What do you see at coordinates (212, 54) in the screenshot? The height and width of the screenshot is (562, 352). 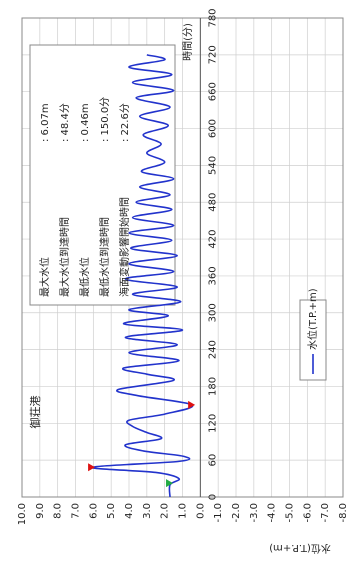 I see `x-tick-label: 720` at bounding box center [212, 54].